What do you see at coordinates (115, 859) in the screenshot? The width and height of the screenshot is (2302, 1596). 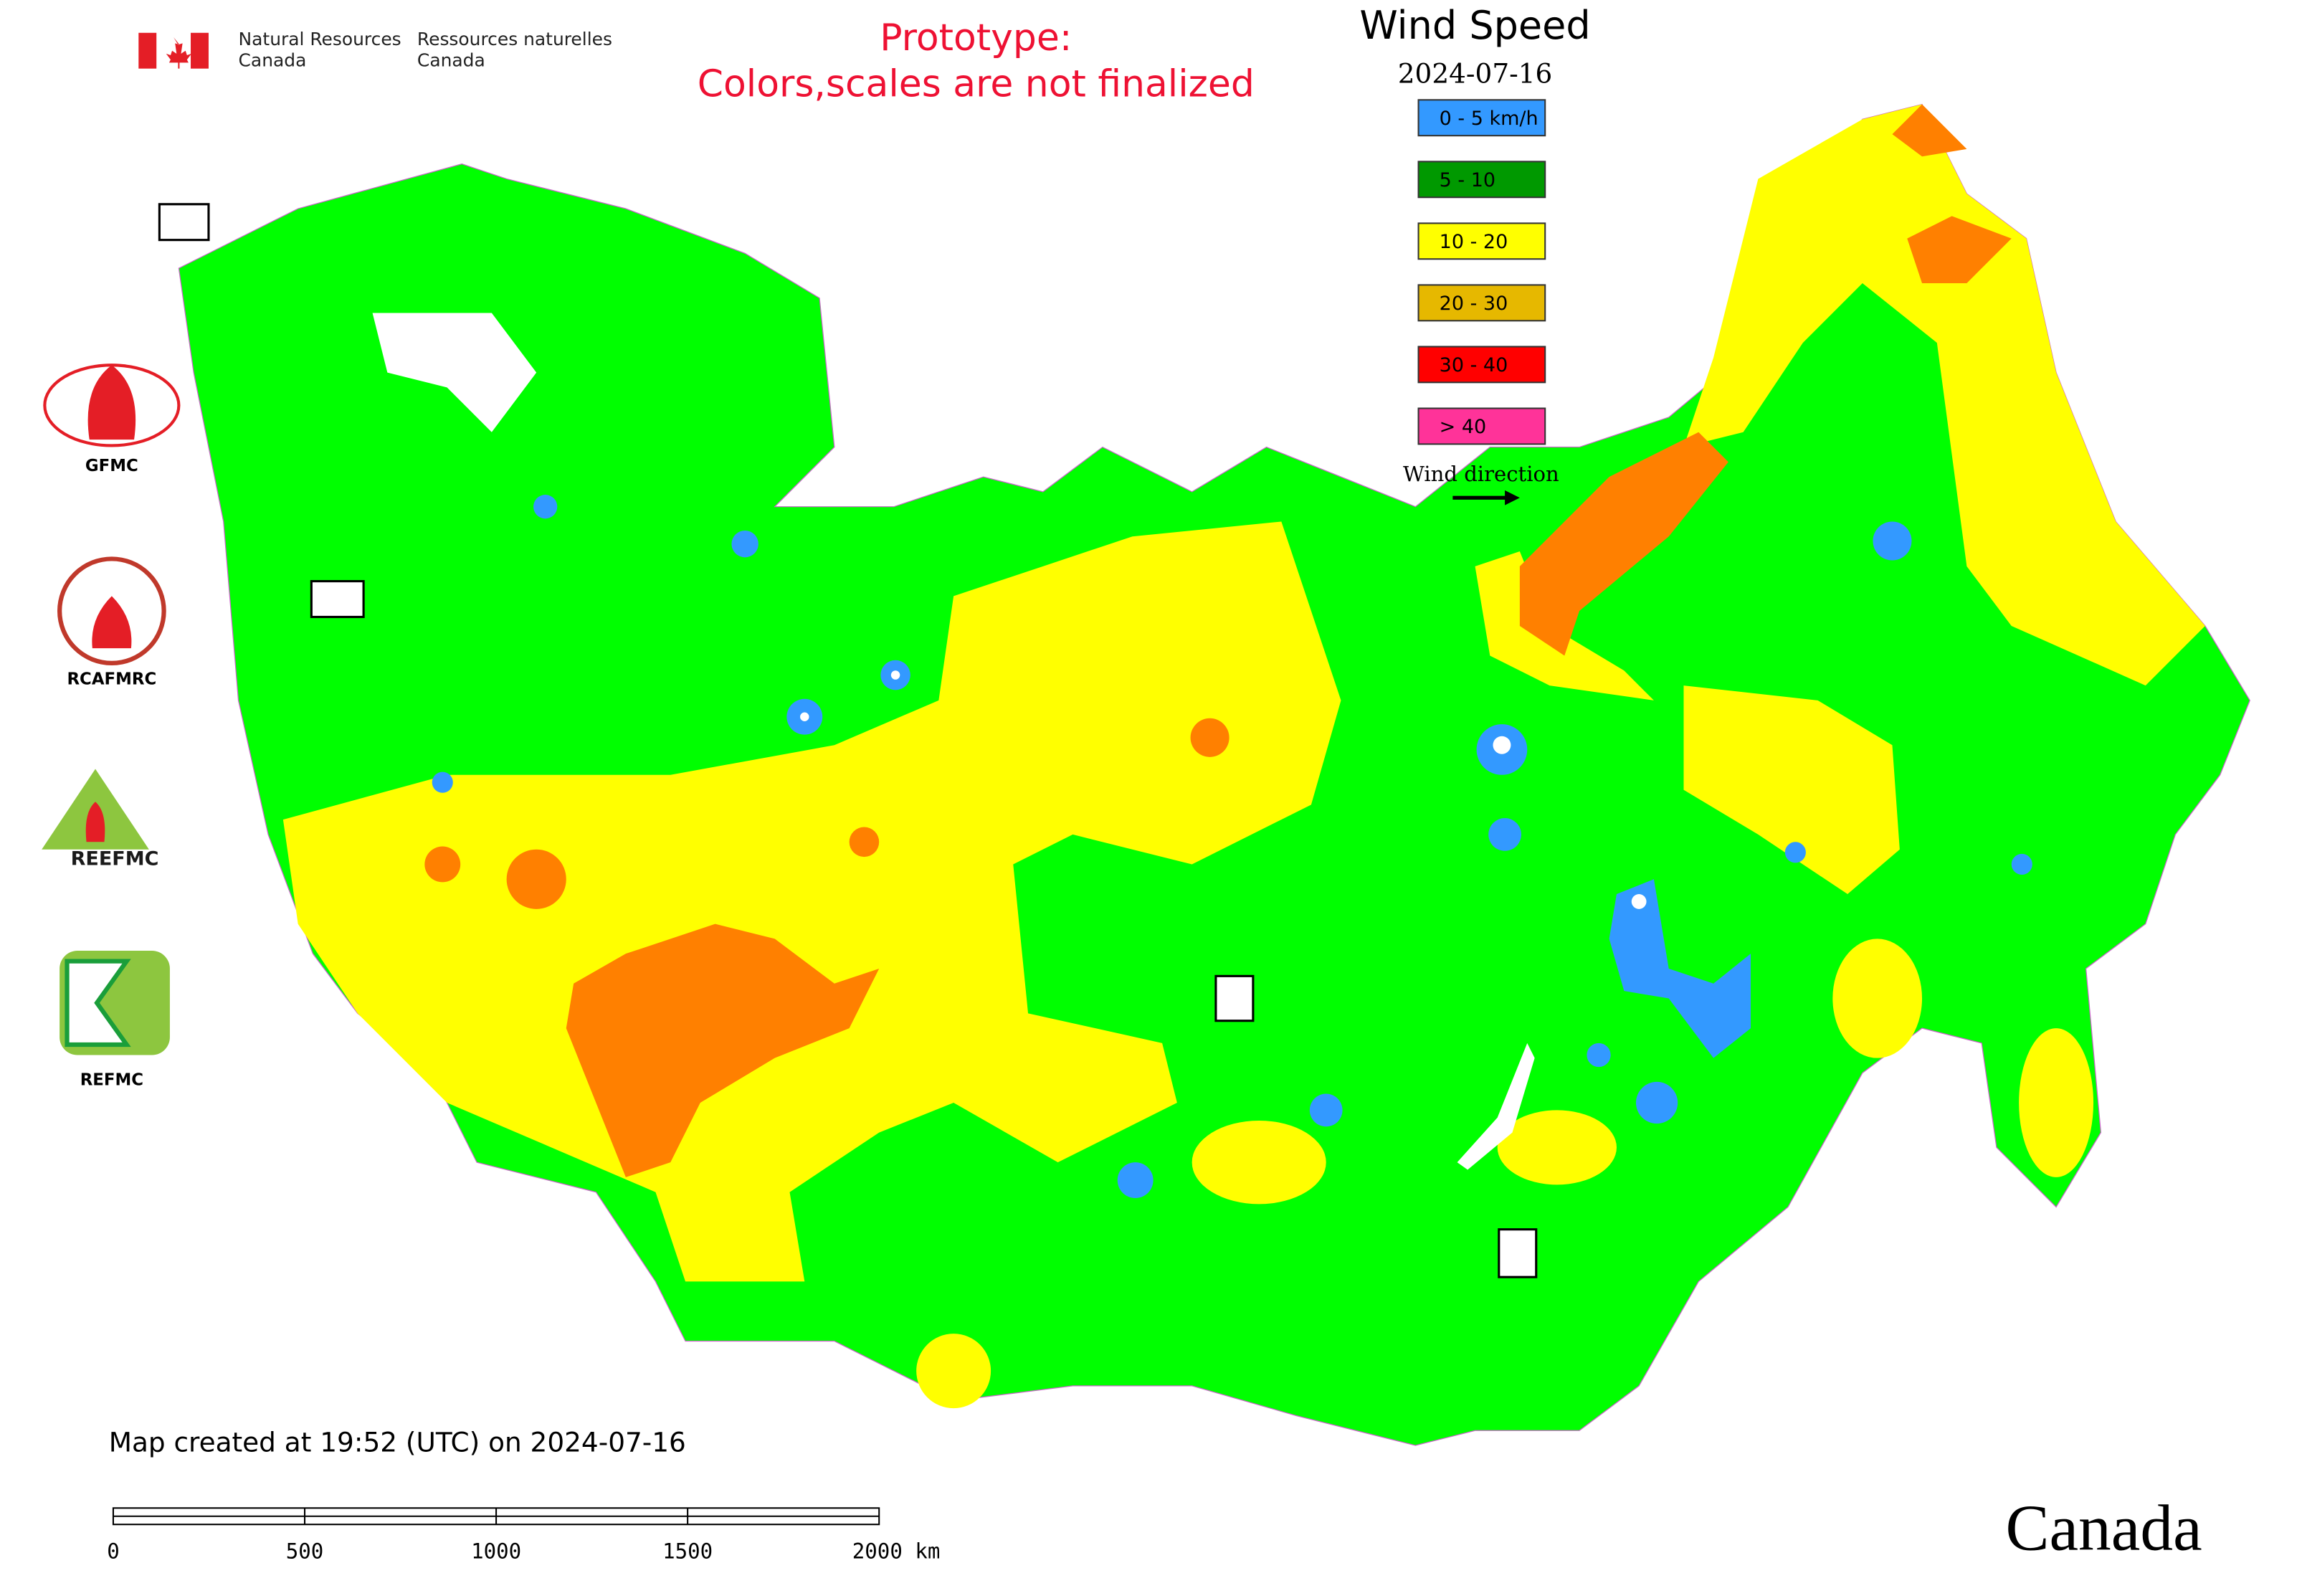 I see `logo-label: REEFMC` at bounding box center [115, 859].